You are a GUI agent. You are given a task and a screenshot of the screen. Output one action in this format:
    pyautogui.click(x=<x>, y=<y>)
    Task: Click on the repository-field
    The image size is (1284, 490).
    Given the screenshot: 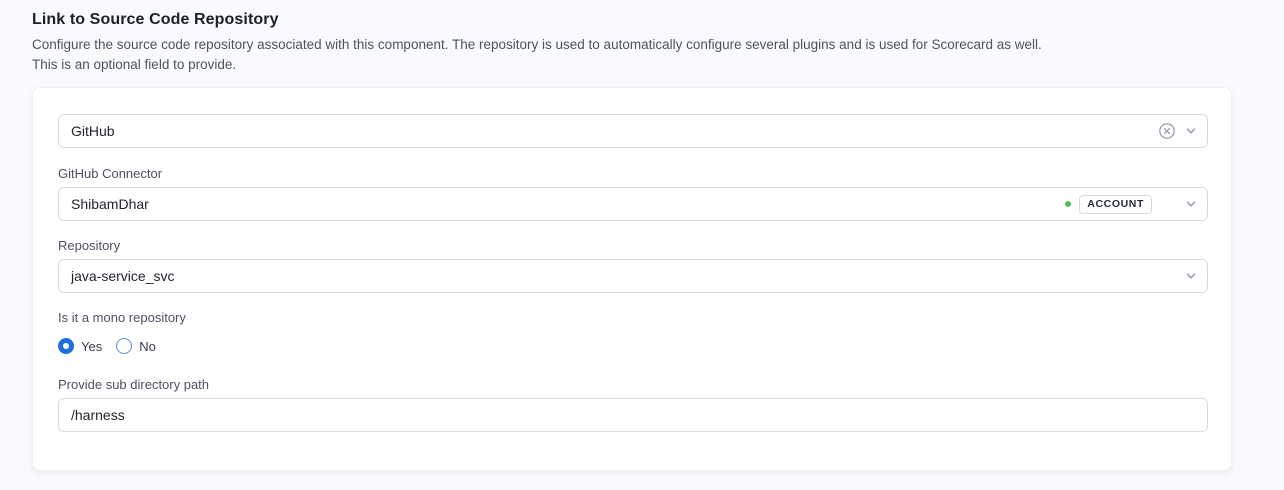 What is the action you would take?
    pyautogui.click(x=633, y=276)
    